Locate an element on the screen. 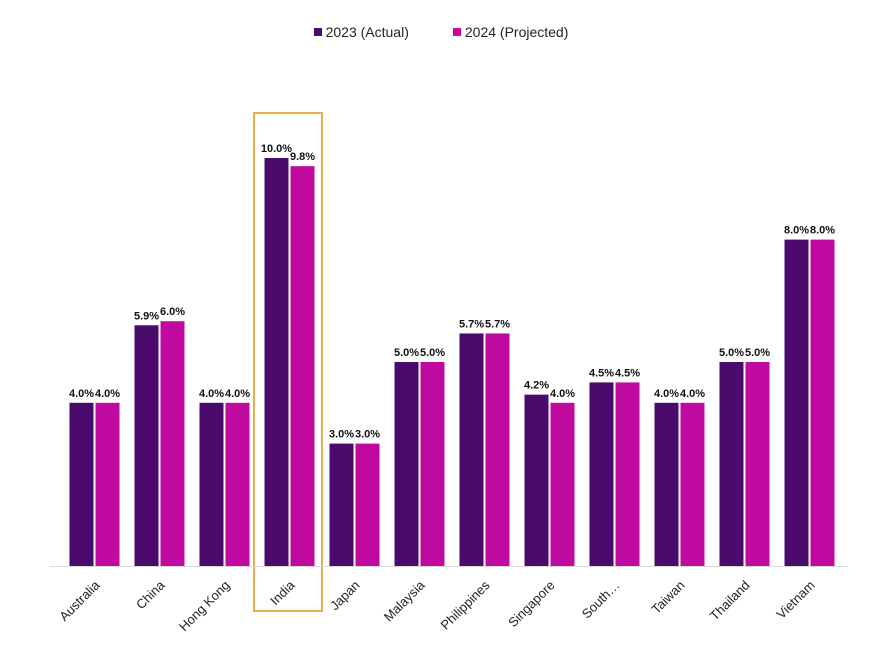 Image resolution: width=882 pixels, height=650 pixels. category-label: Japan is located at coordinates (345, 596).